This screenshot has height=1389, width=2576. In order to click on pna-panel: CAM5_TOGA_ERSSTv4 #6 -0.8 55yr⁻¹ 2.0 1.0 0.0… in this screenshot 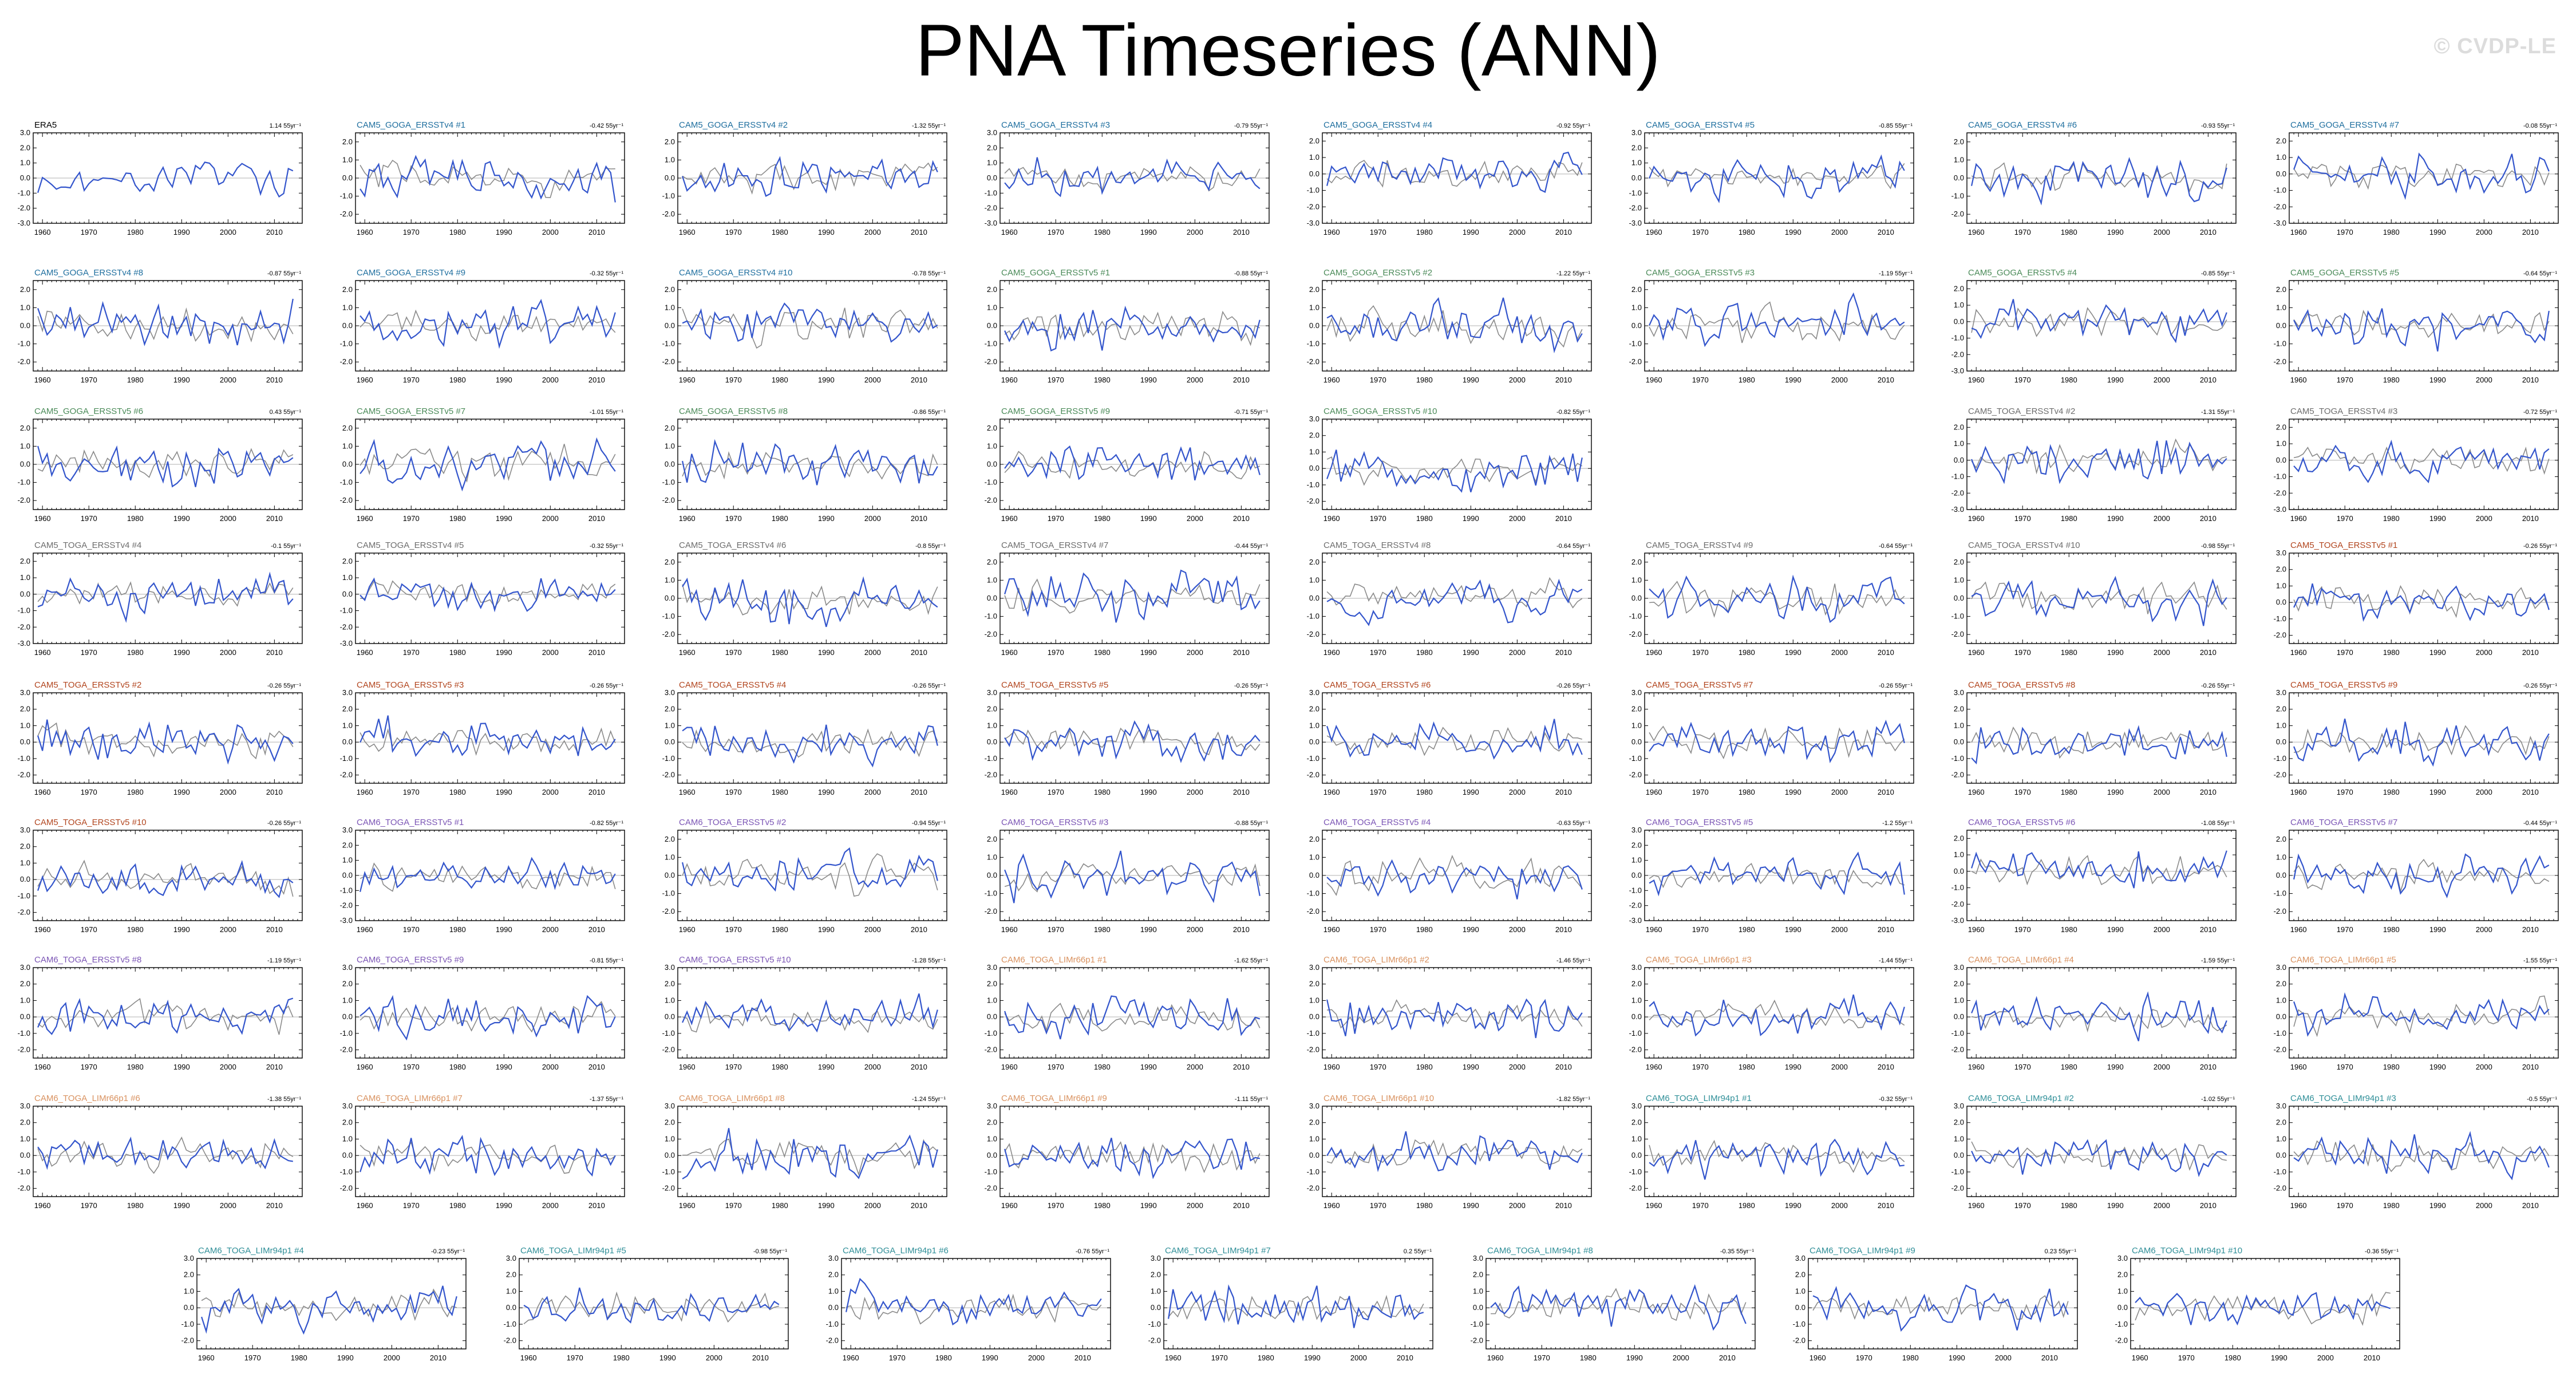, I will do `click(804, 598)`.